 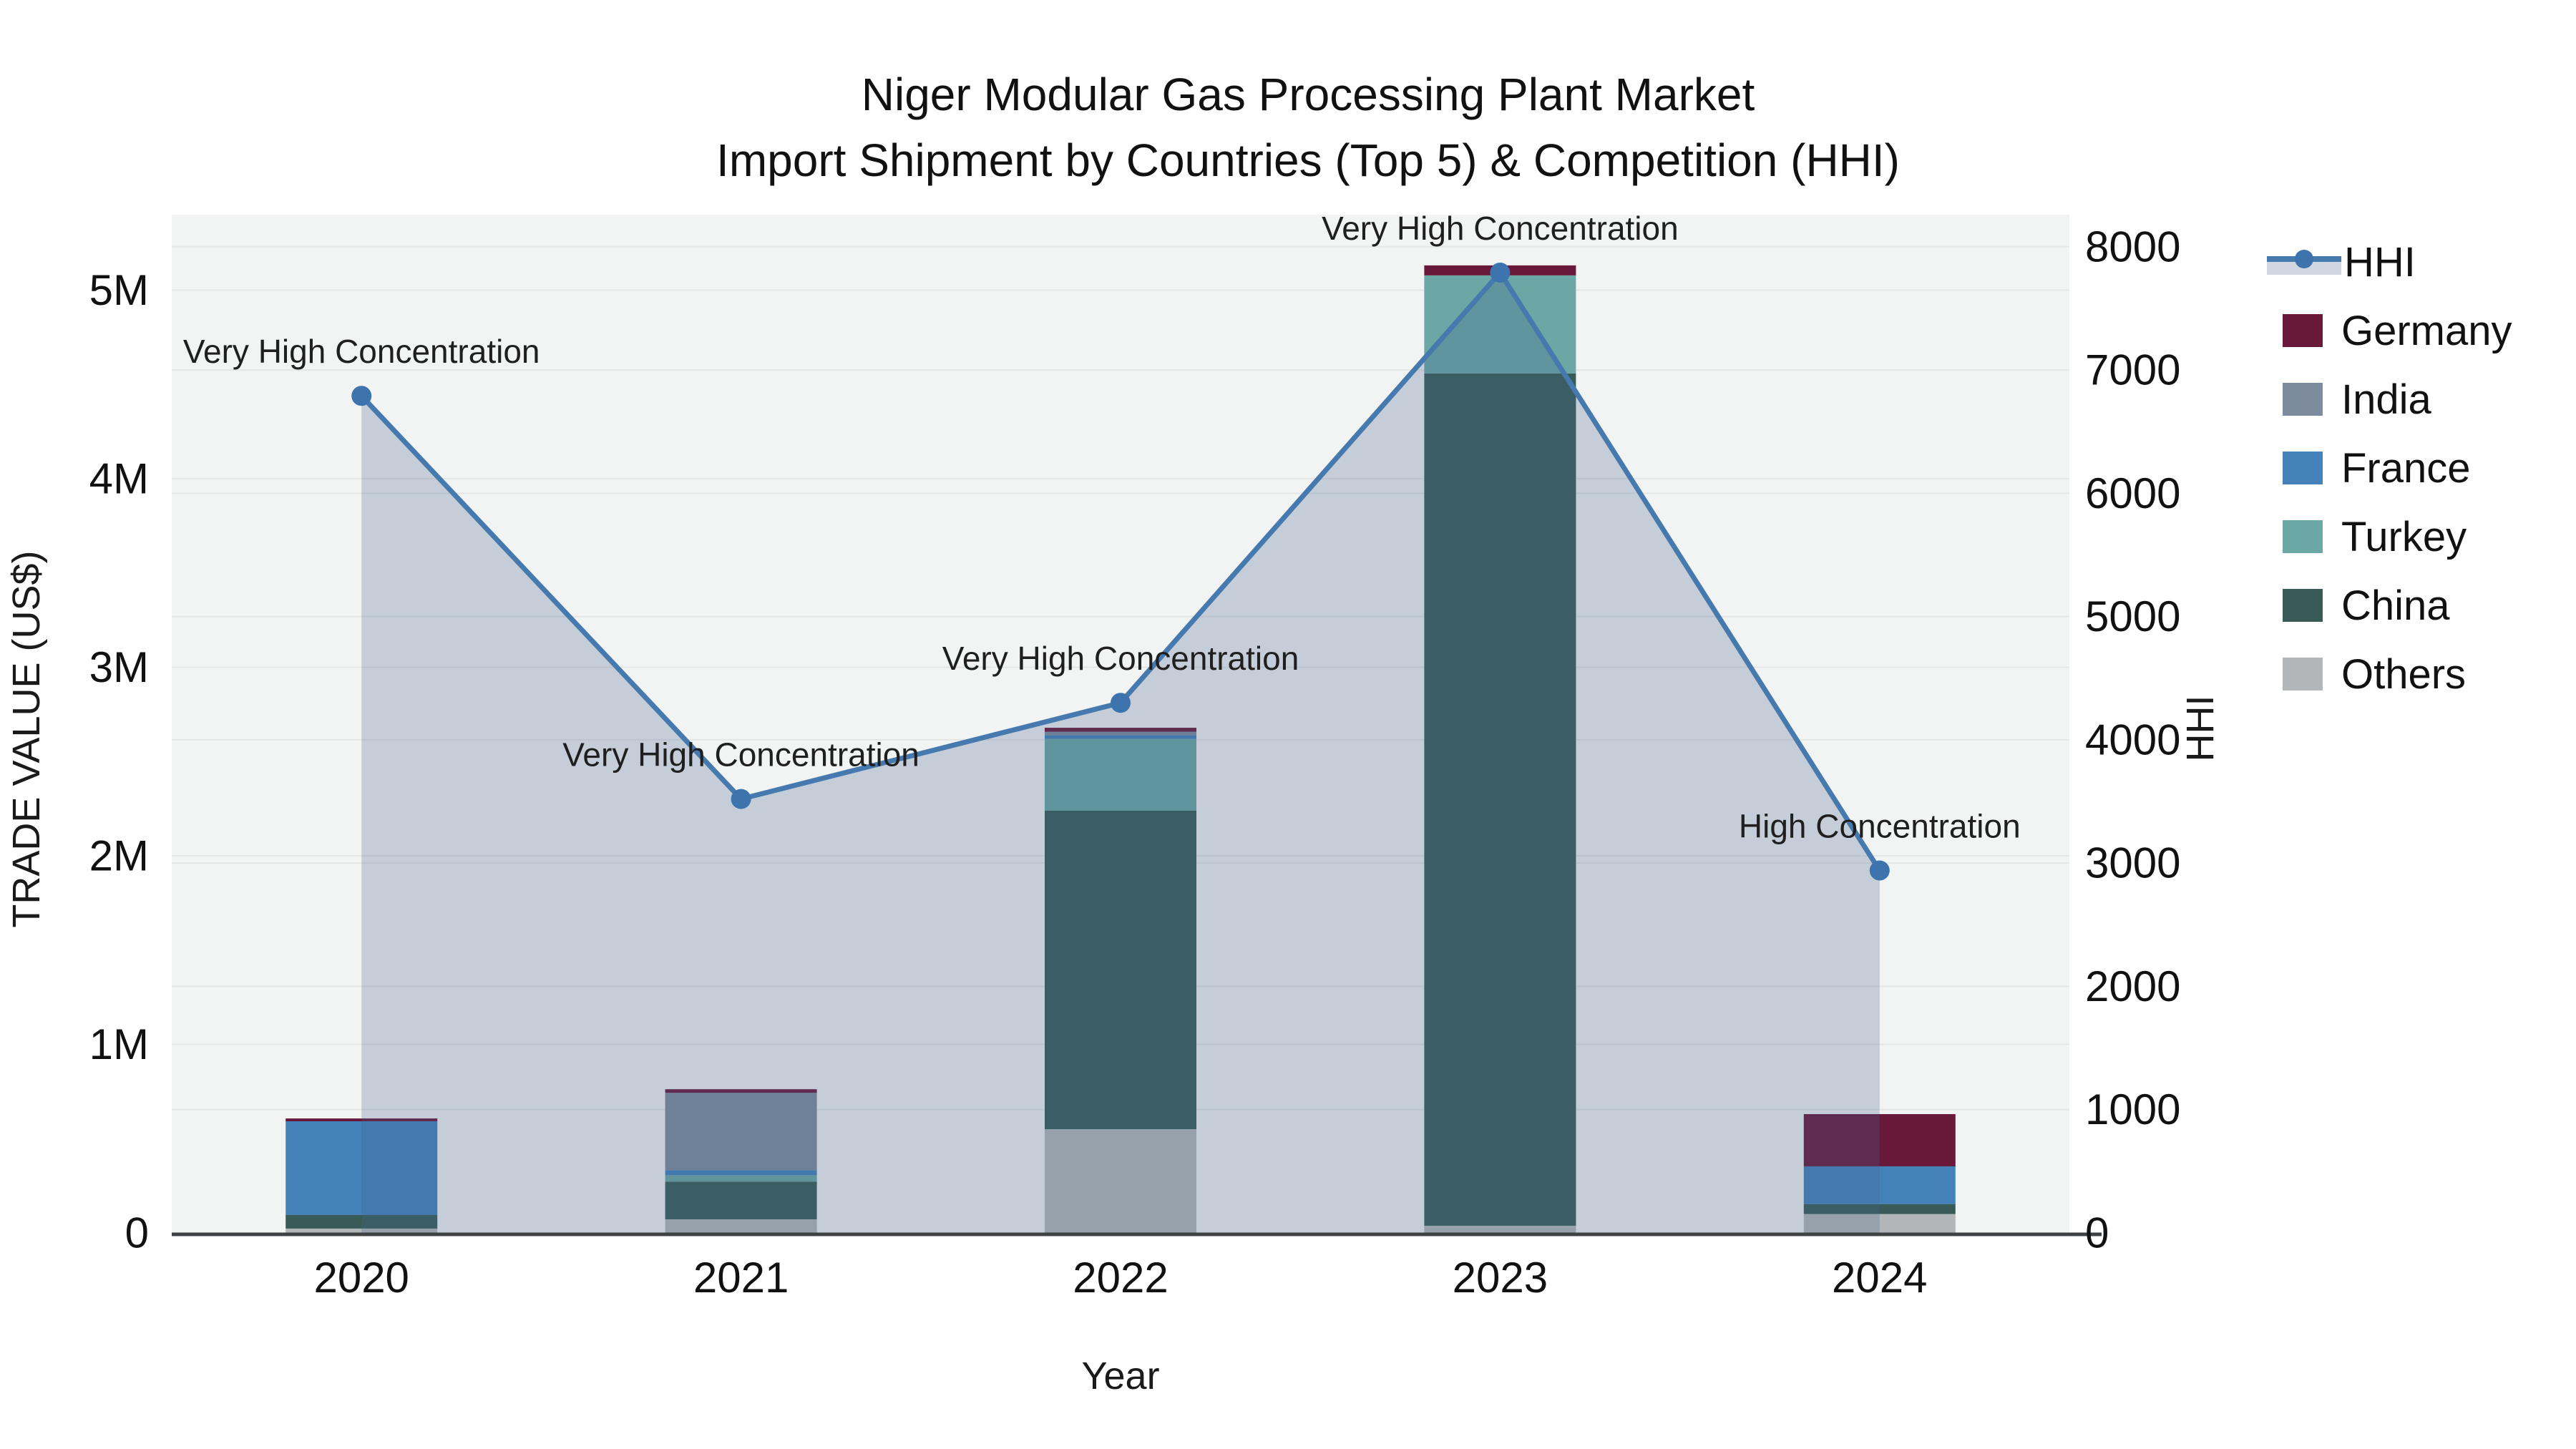 What do you see at coordinates (1879, 870) in the screenshot?
I see `hhi-point-2024` at bounding box center [1879, 870].